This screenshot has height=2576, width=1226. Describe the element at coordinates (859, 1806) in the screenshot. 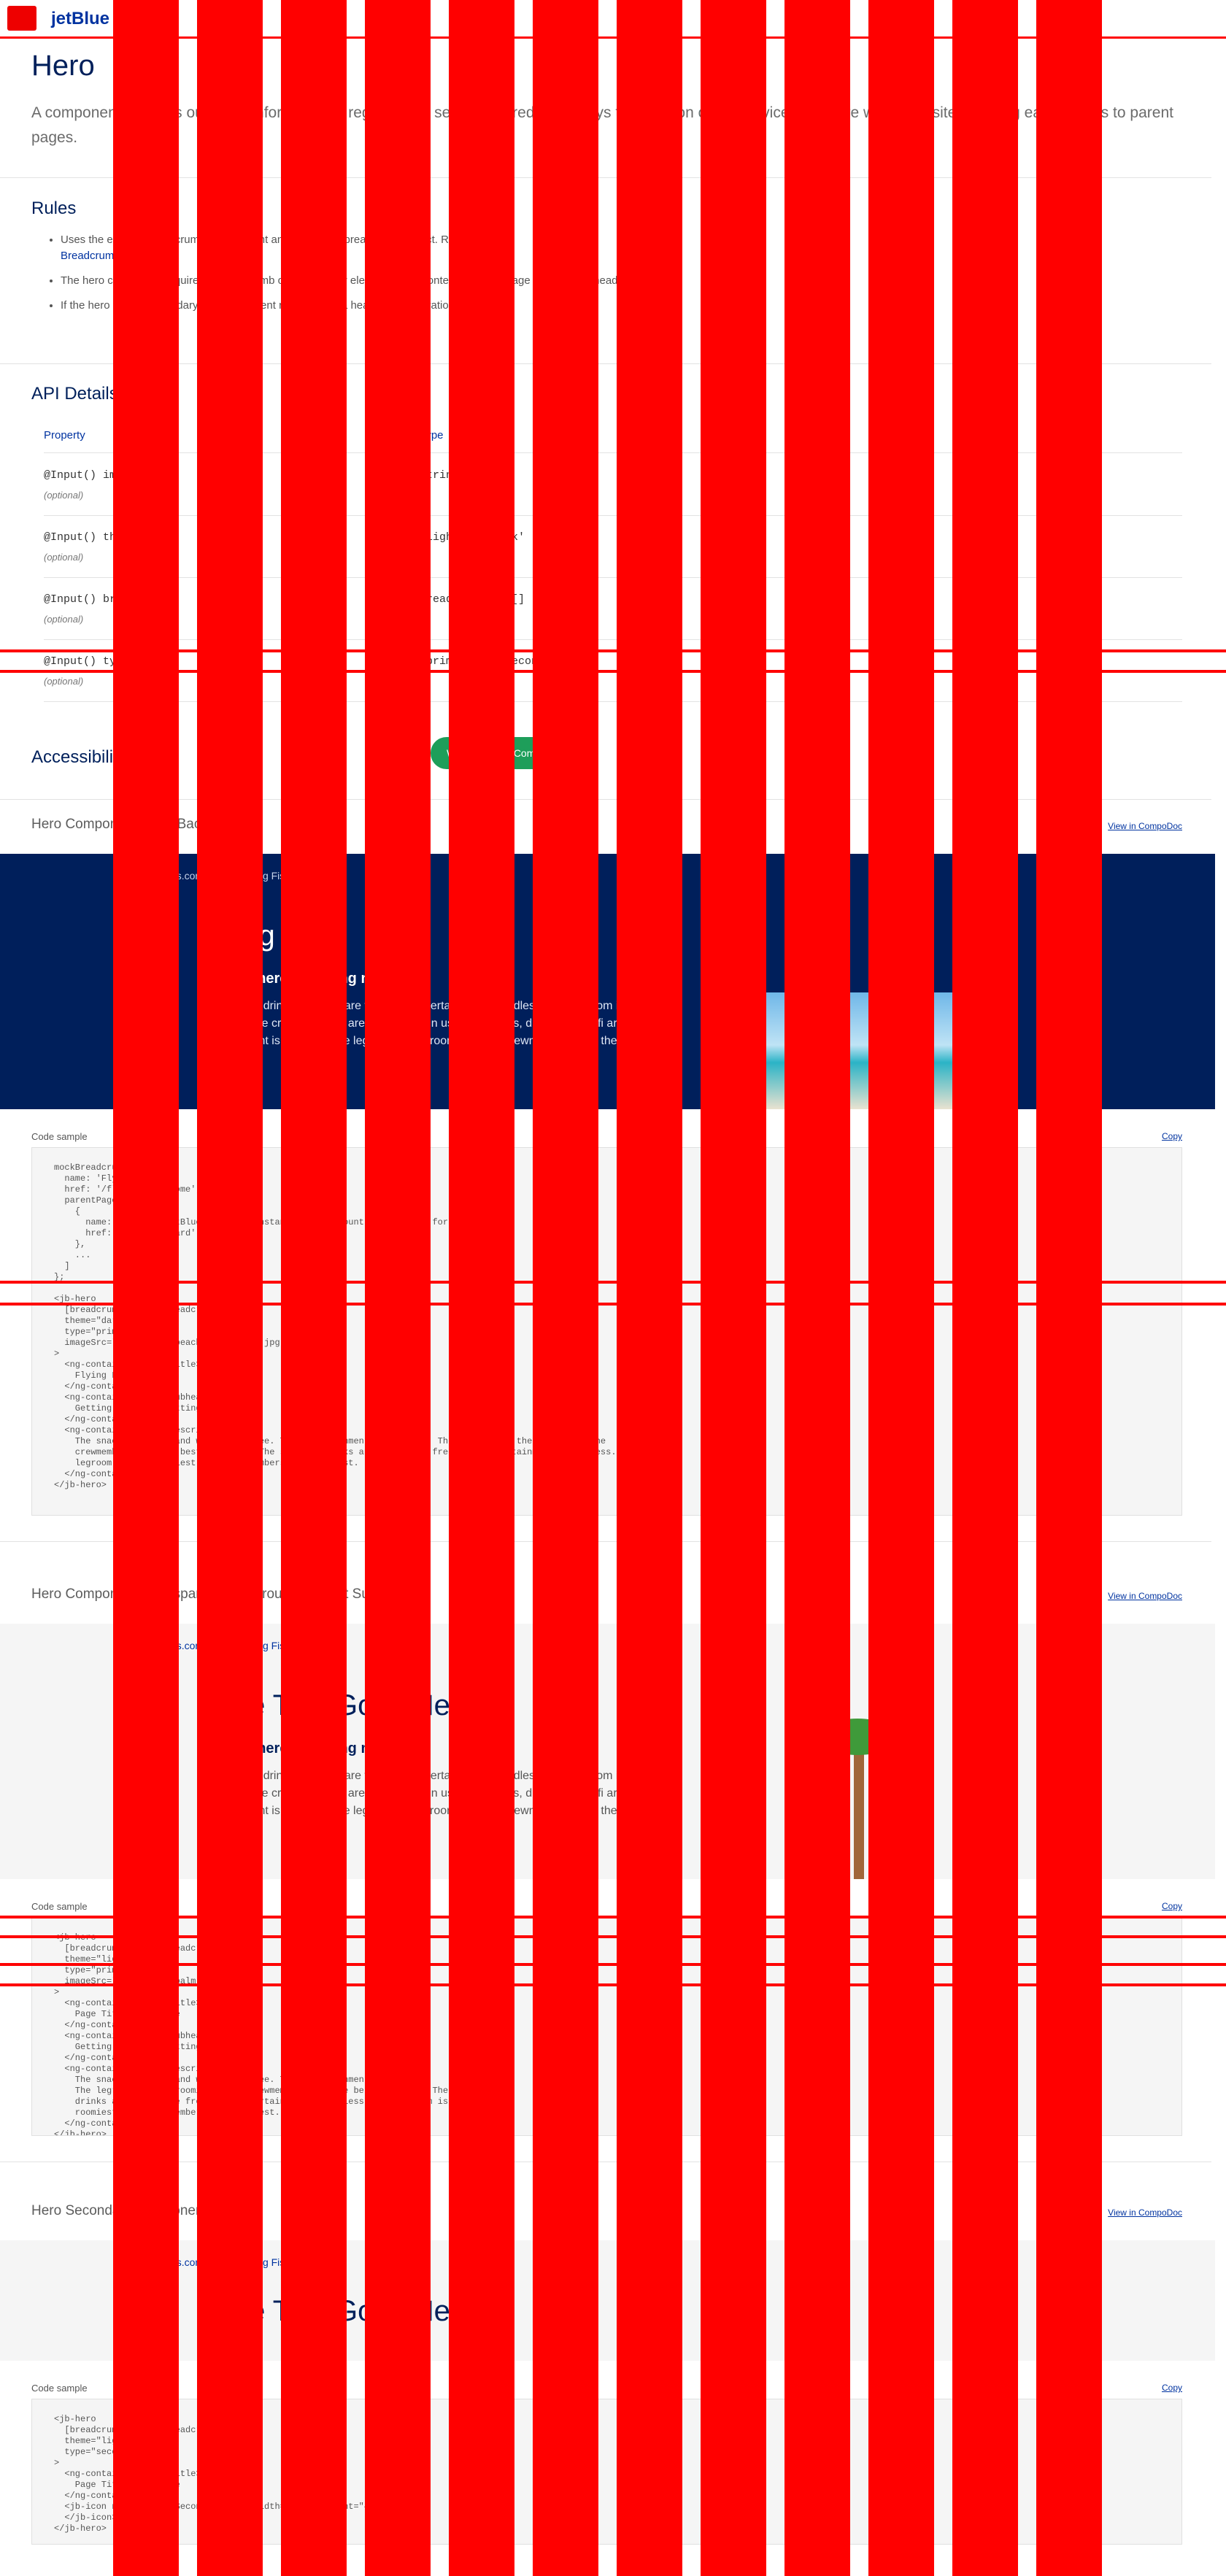

I see `palm-trunk` at that location.